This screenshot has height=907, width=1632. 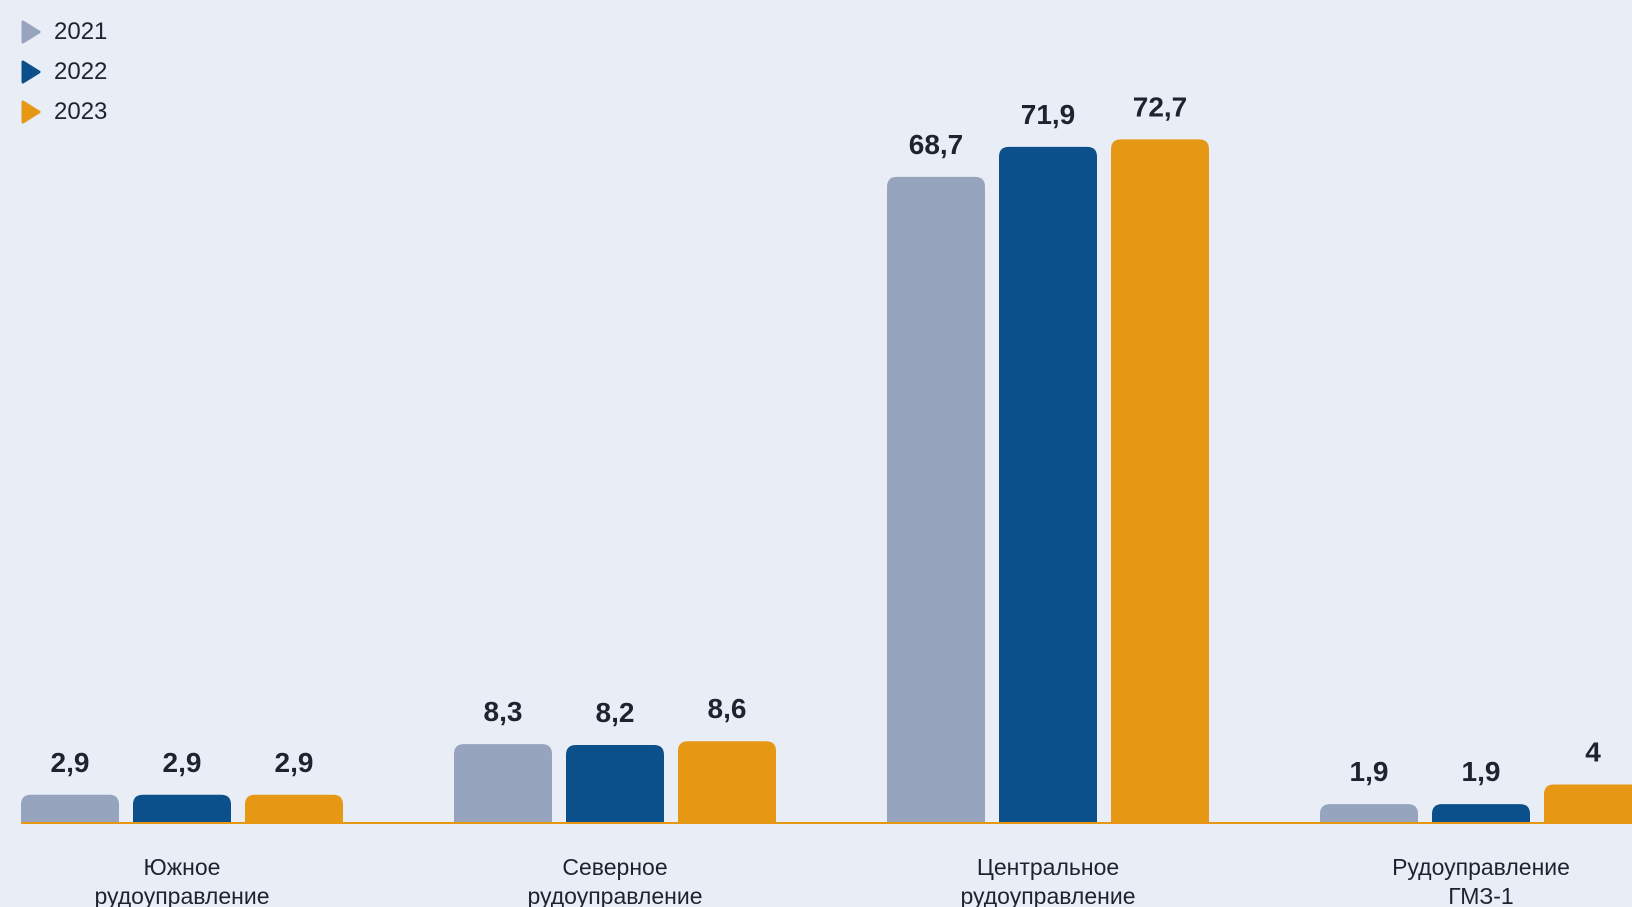 What do you see at coordinates (81, 111) in the screenshot?
I see `legend-label: 2023` at bounding box center [81, 111].